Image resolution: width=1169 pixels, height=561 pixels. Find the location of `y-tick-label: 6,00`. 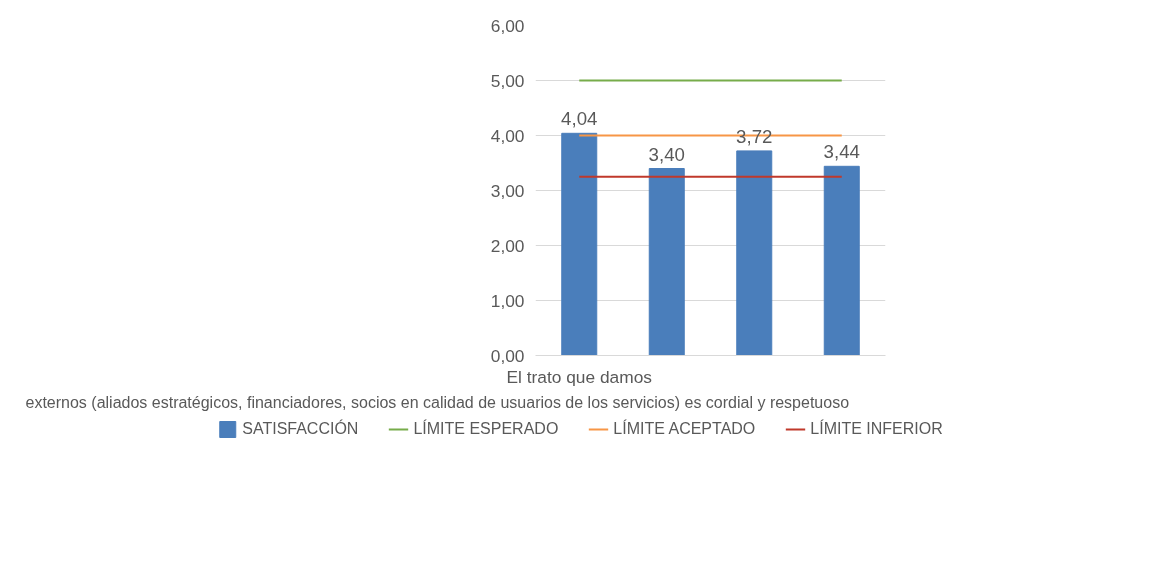

y-tick-label: 6,00 is located at coordinates (507, 25).